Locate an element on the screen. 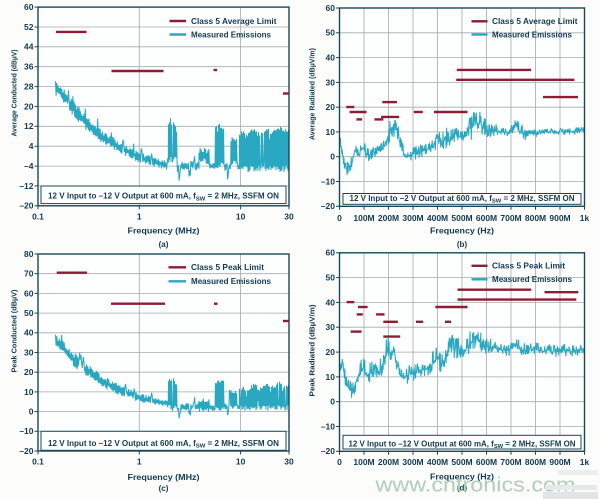  svg-text: 52 is located at coordinates (29, 27).